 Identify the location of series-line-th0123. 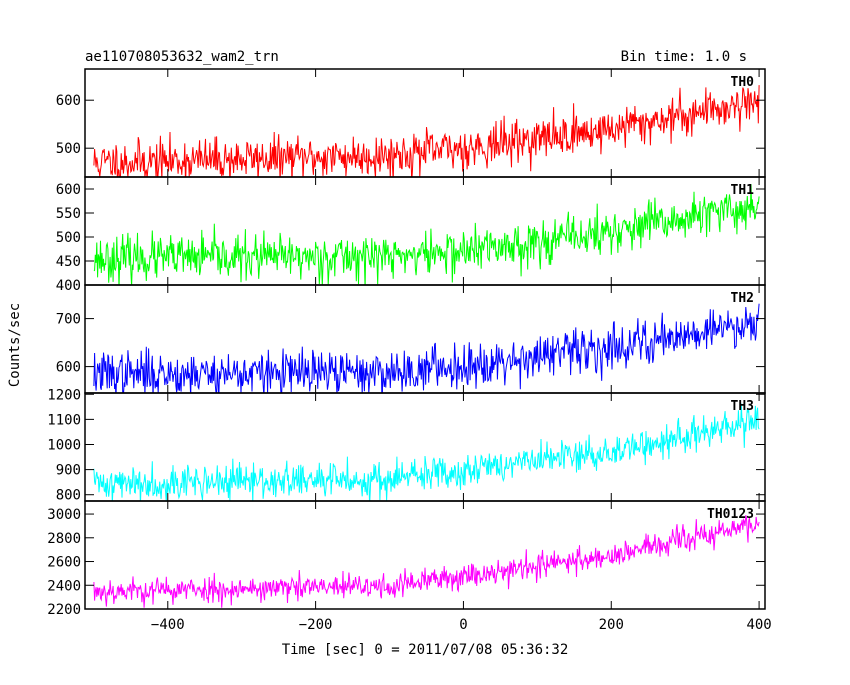
(426, 561).